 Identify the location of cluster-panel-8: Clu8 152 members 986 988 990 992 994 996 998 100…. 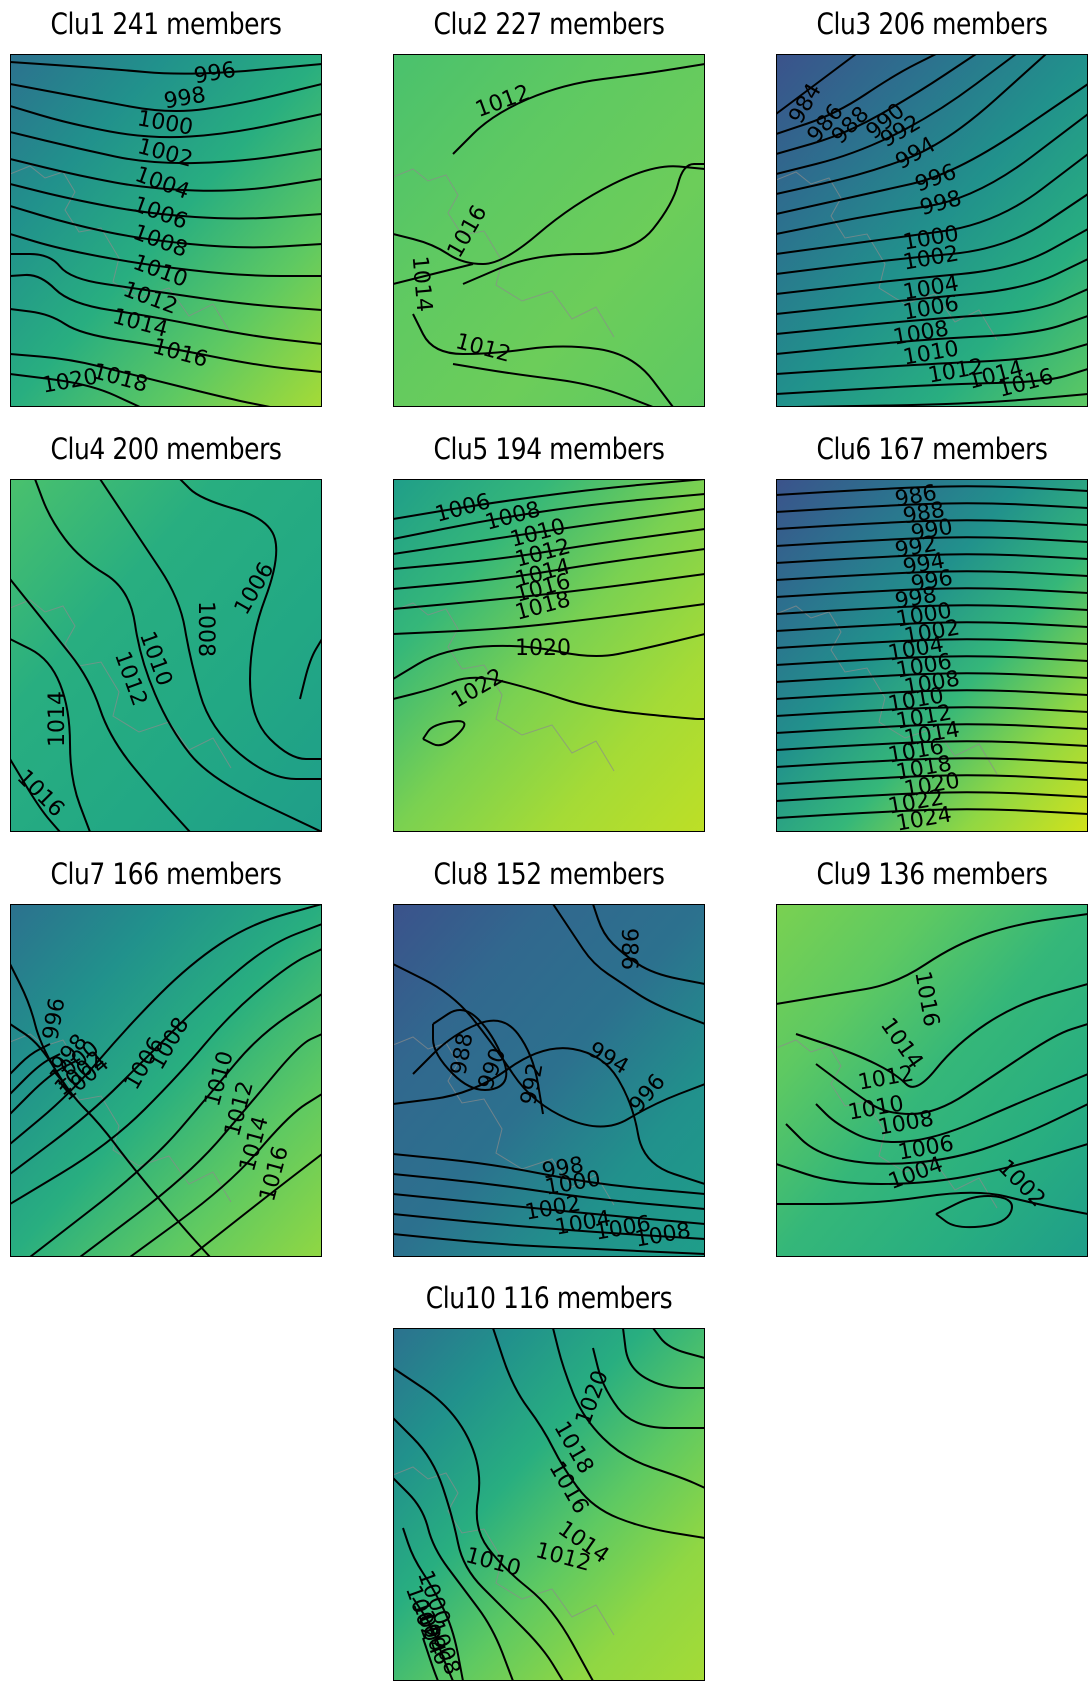
(549, 1056).